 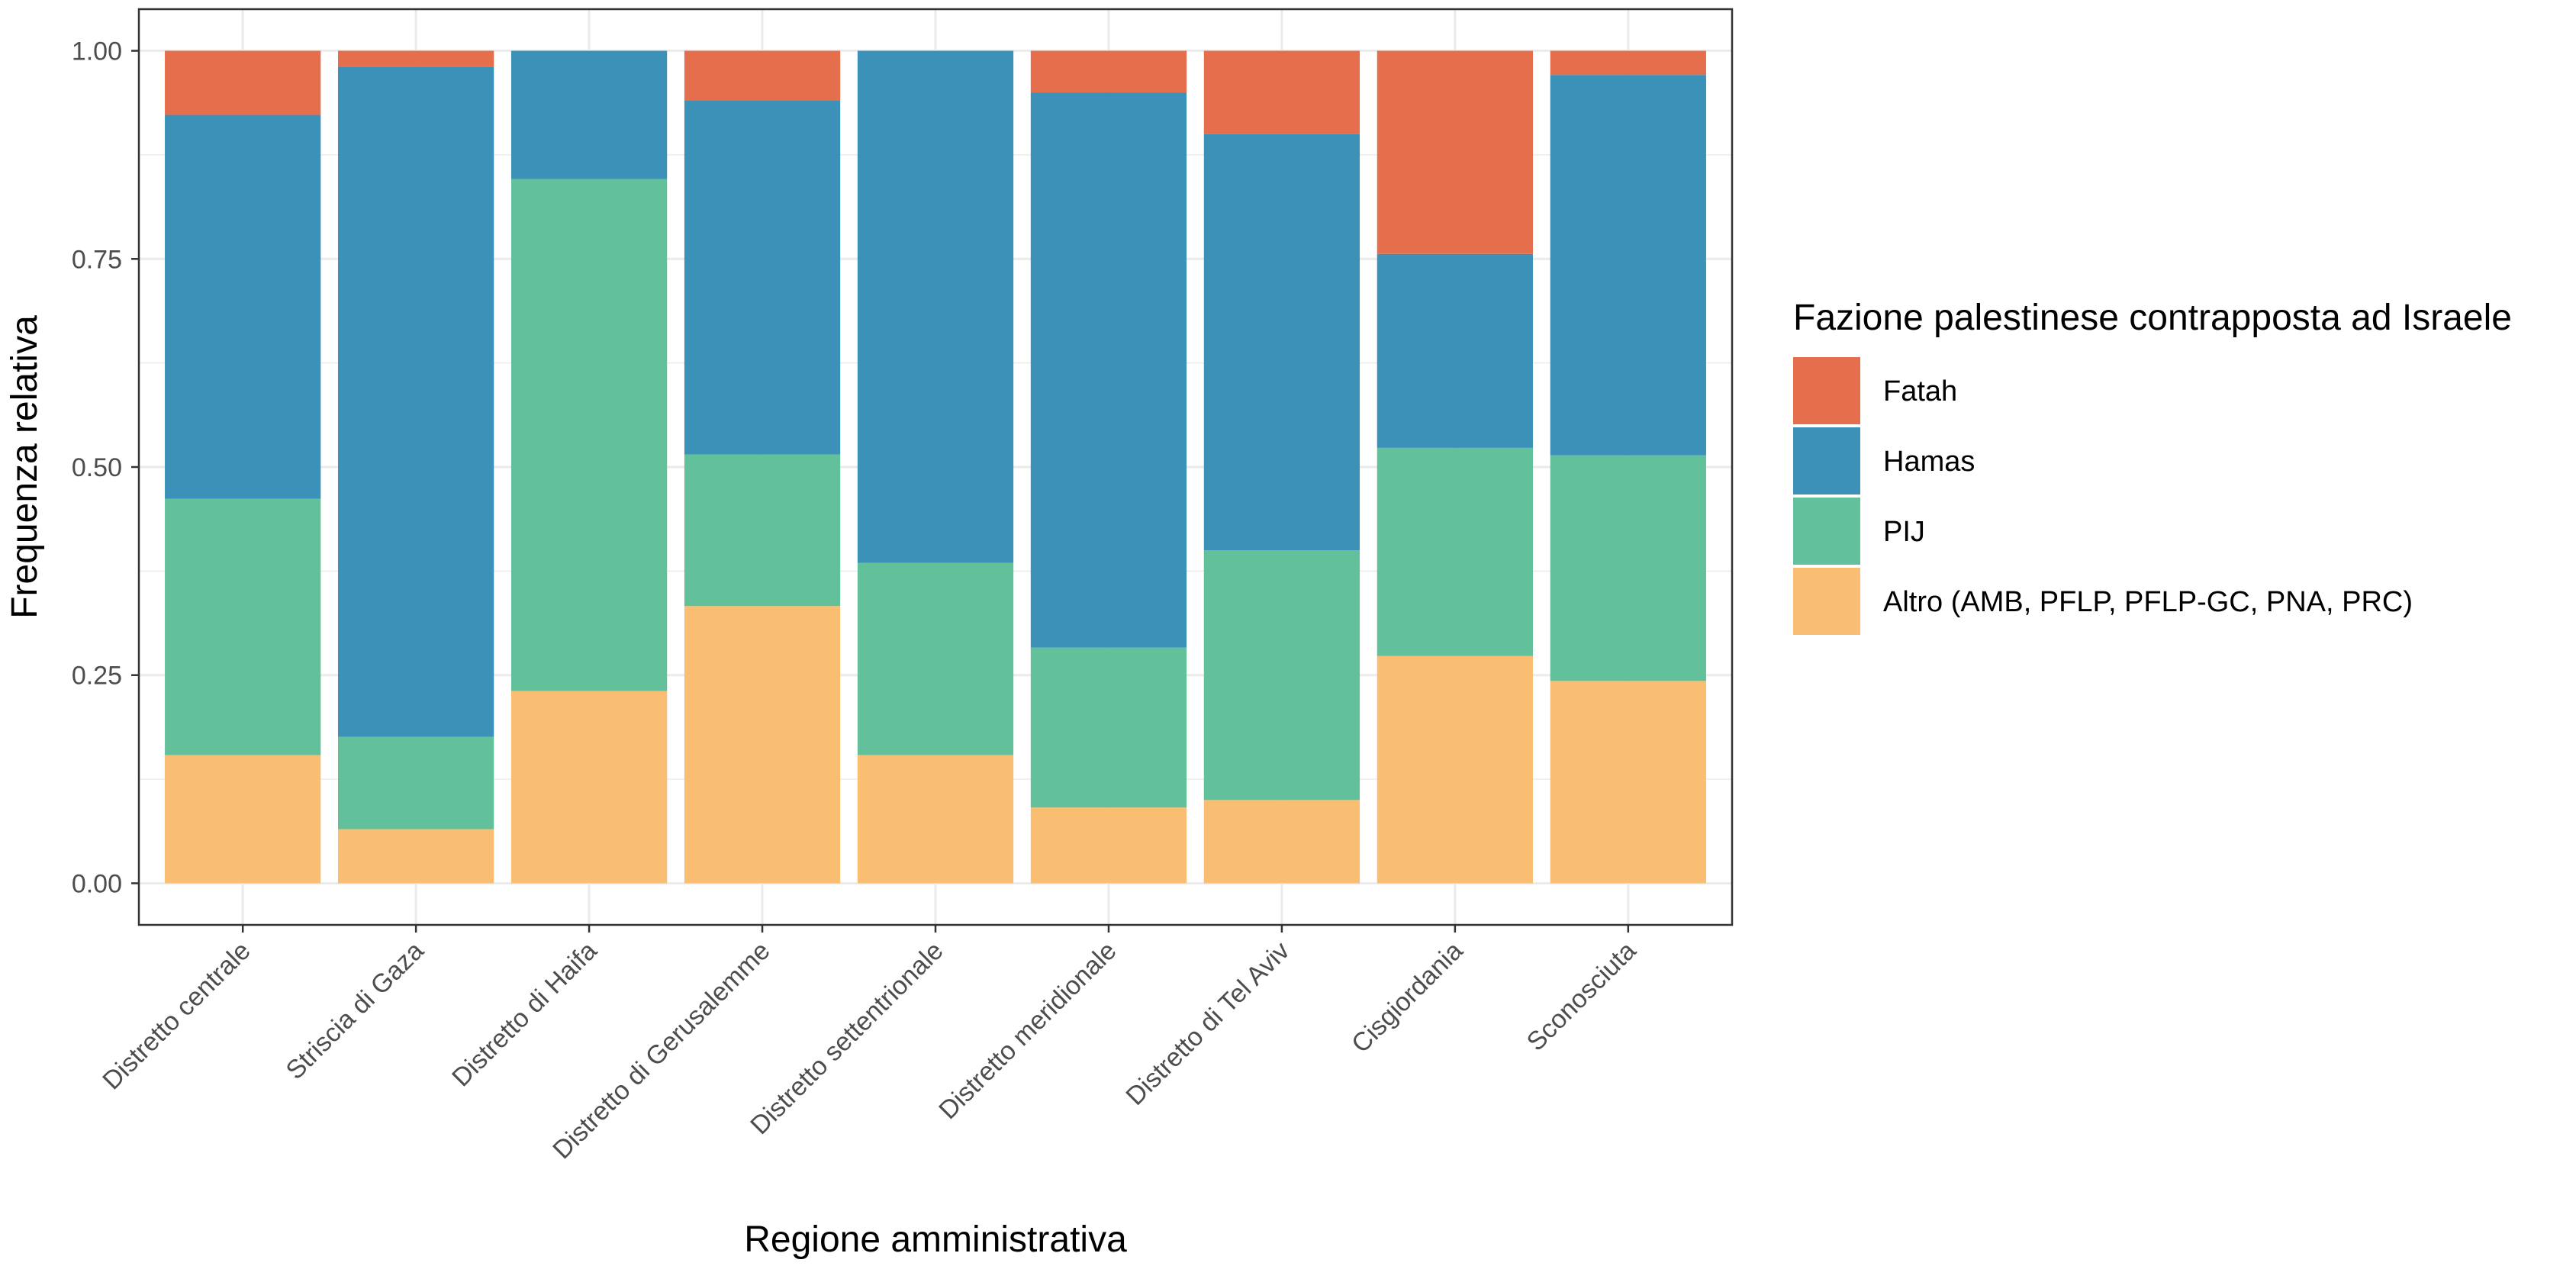 What do you see at coordinates (97, 884) in the screenshot?
I see `y-tick-label: 0.00` at bounding box center [97, 884].